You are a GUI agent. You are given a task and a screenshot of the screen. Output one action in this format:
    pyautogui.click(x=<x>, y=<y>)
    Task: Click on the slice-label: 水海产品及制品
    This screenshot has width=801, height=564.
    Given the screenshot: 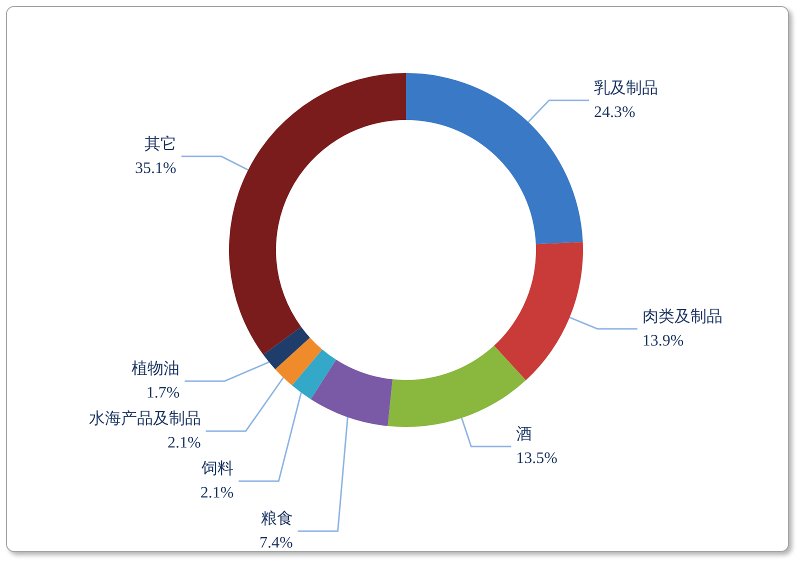 What is the action you would take?
    pyautogui.click(x=144, y=419)
    